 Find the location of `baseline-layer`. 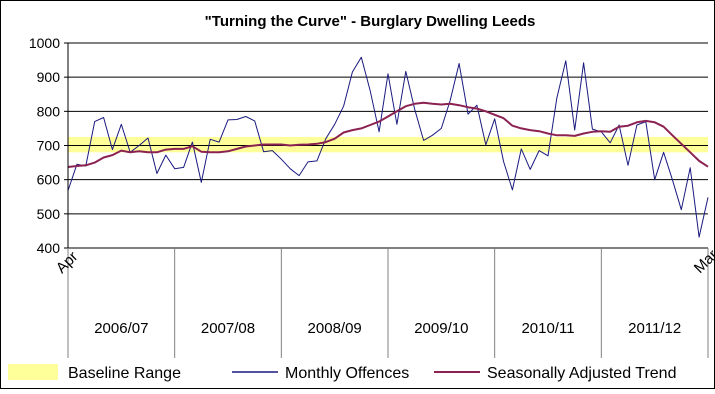

baseline-layer is located at coordinates (388, 144).